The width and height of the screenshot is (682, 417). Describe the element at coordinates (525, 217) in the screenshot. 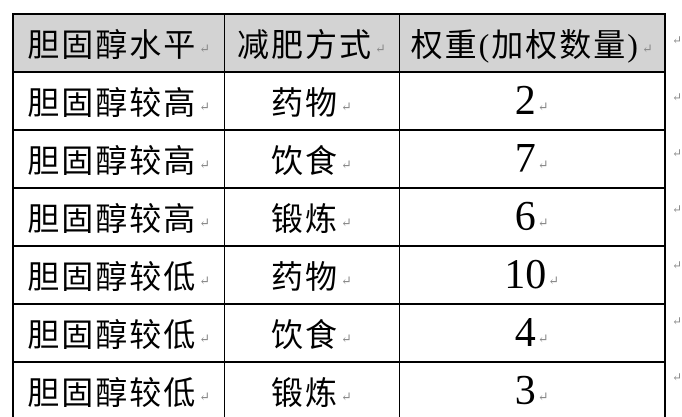

I see `cell-value: 6` at that location.